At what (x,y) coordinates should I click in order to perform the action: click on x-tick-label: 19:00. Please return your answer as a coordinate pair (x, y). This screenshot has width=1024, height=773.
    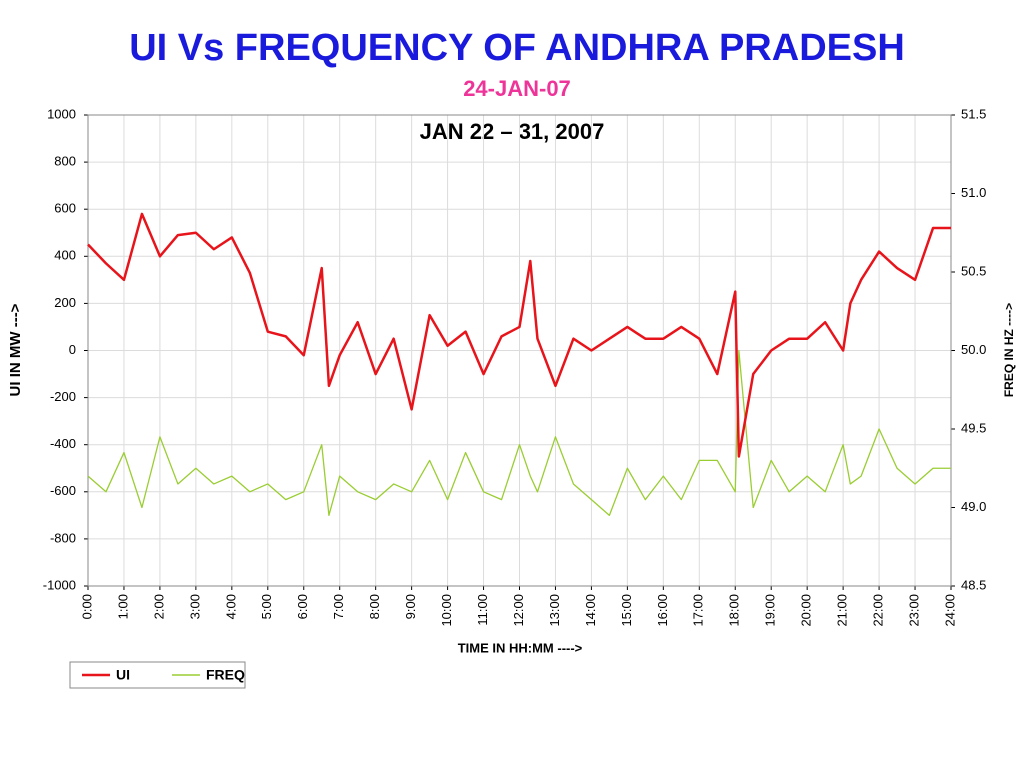
    Looking at the image, I should click on (770, 610).